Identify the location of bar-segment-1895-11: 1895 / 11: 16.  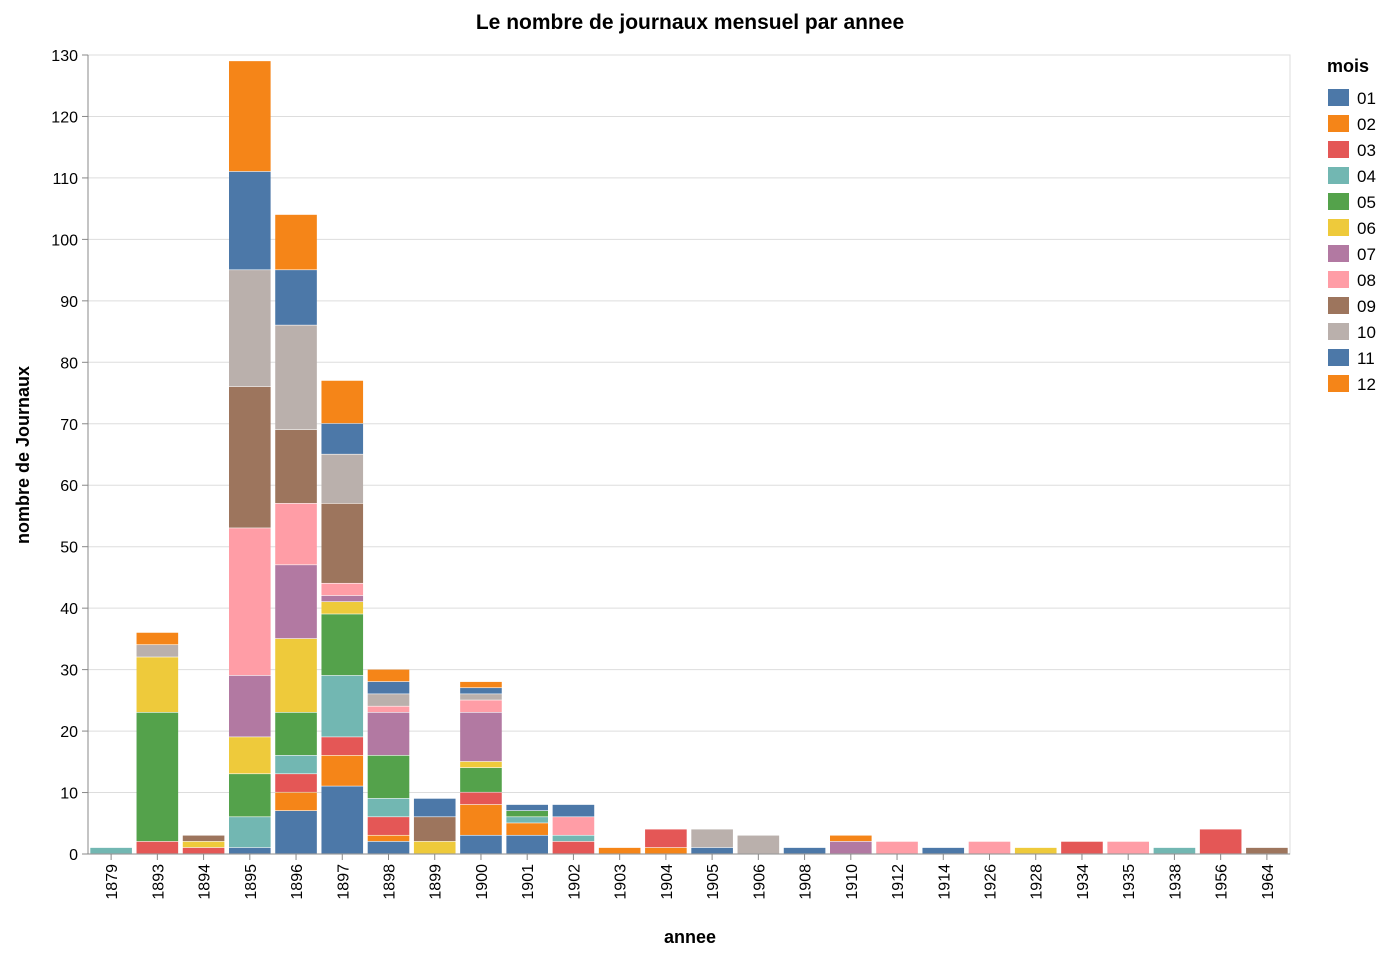
(250, 220).